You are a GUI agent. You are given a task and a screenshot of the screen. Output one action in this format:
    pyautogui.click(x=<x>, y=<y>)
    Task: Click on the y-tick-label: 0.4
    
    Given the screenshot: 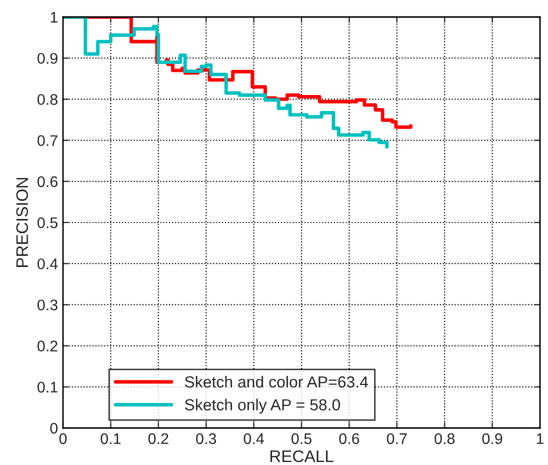 What is the action you would take?
    pyautogui.click(x=48, y=264)
    